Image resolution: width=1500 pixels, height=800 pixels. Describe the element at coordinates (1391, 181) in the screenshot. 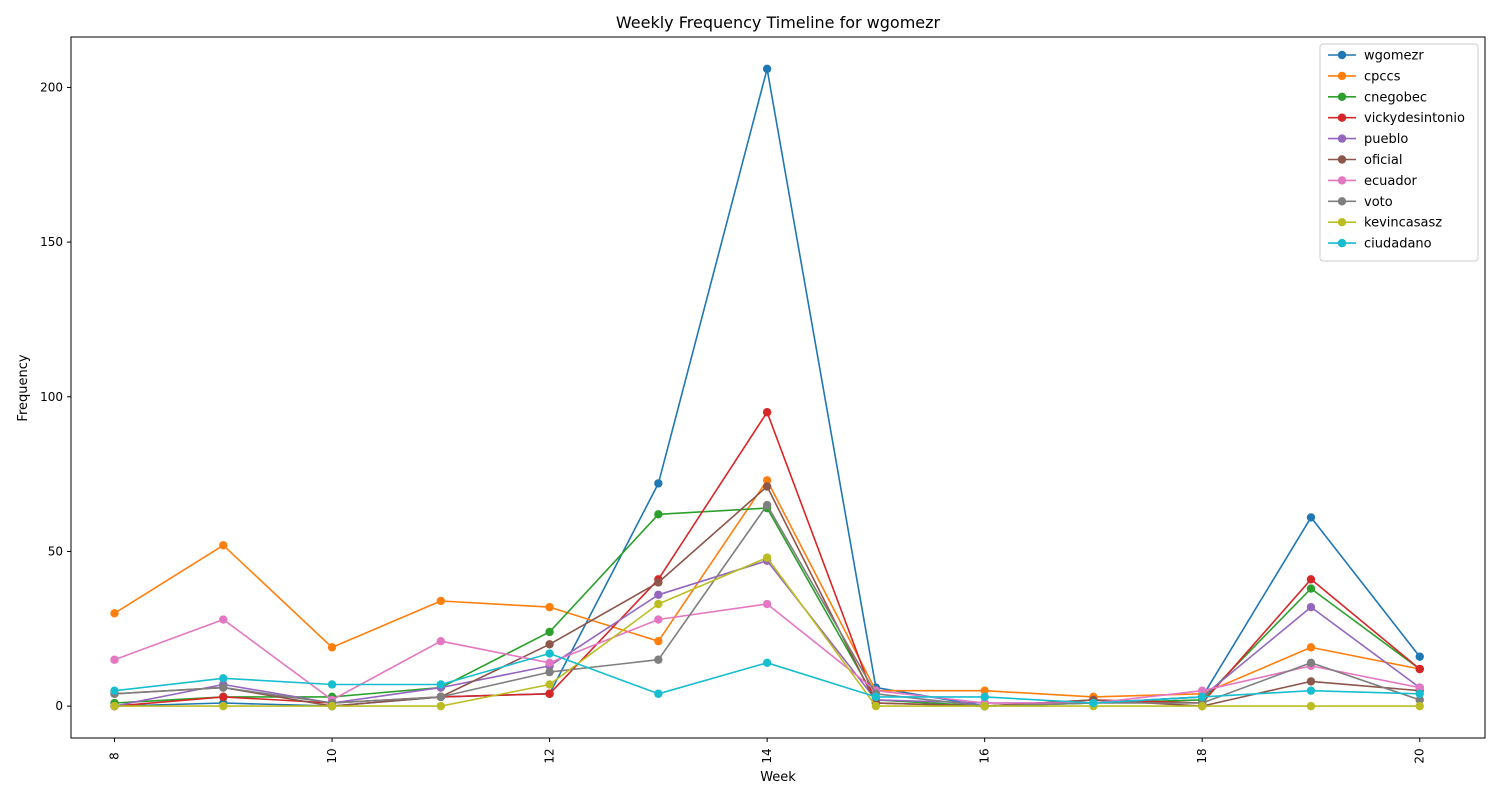

I see `legend-label: ecuador` at that location.